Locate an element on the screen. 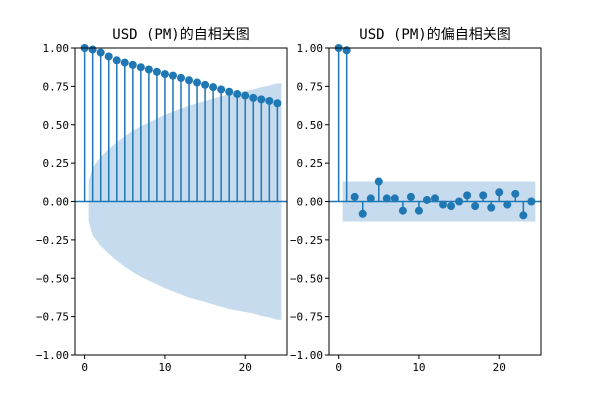  chart-title: USD (PM)的偏自相关图 is located at coordinates (434, 35).